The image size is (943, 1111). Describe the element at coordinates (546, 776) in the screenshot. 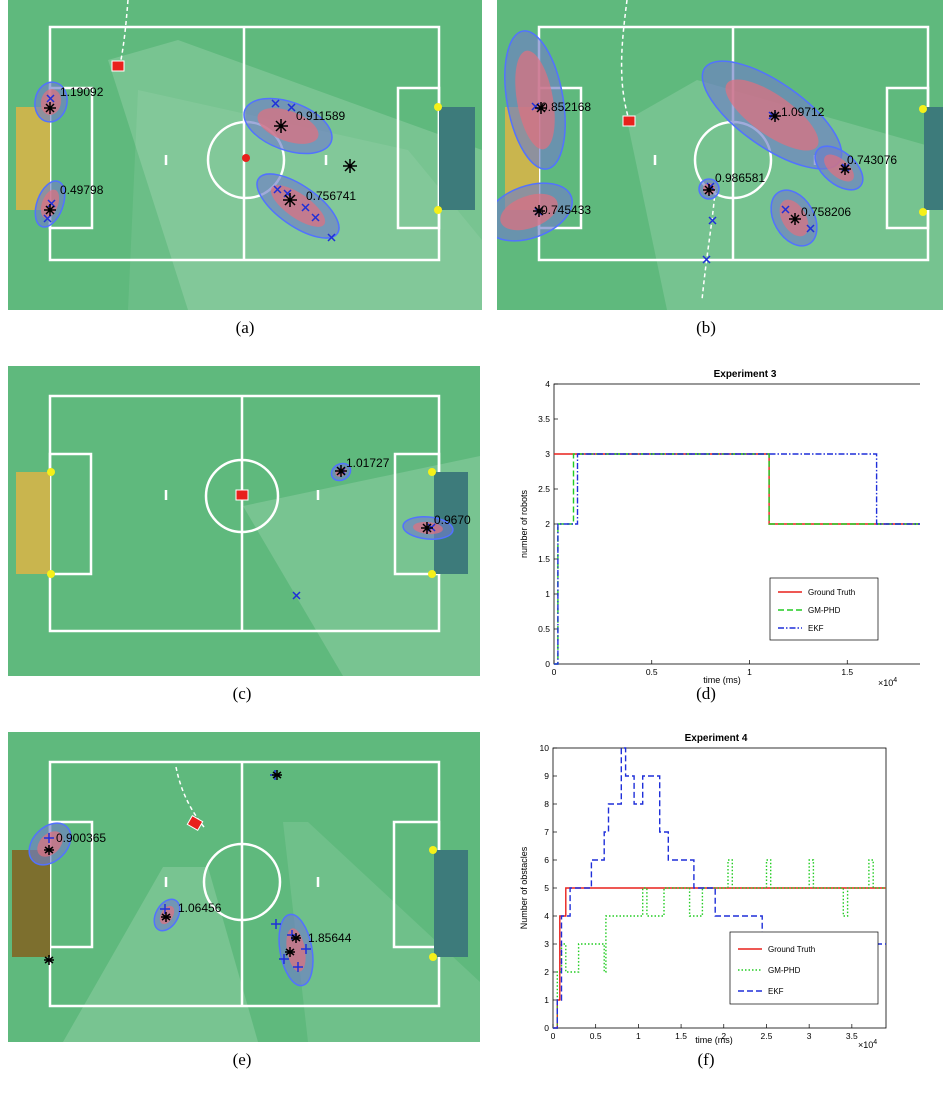

I see `y-tick-label: 9` at that location.